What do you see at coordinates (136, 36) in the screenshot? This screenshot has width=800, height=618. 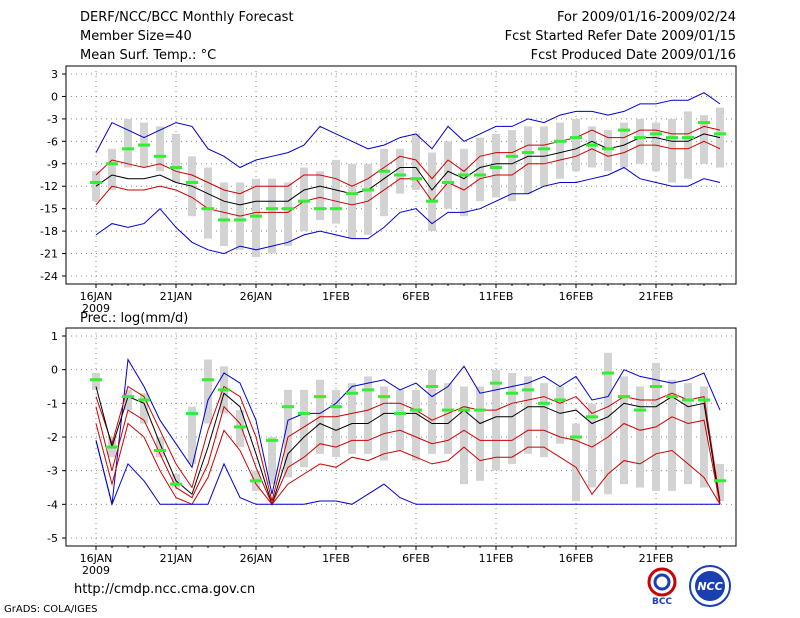 I see `member-size: Member Size=40` at bounding box center [136, 36].